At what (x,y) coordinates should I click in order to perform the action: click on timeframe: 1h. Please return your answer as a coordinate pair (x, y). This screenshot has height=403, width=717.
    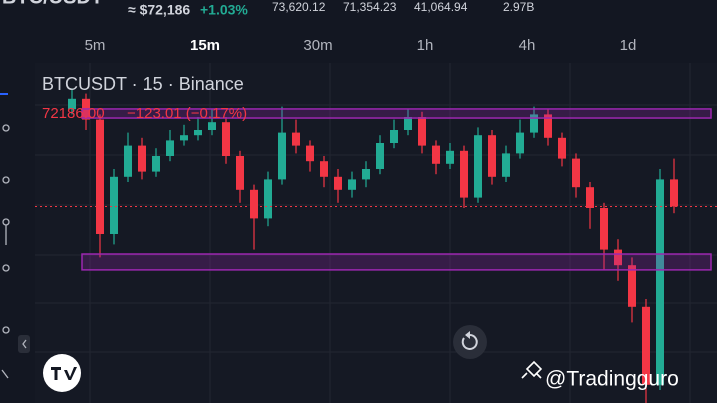
    Looking at the image, I should click on (425, 45).